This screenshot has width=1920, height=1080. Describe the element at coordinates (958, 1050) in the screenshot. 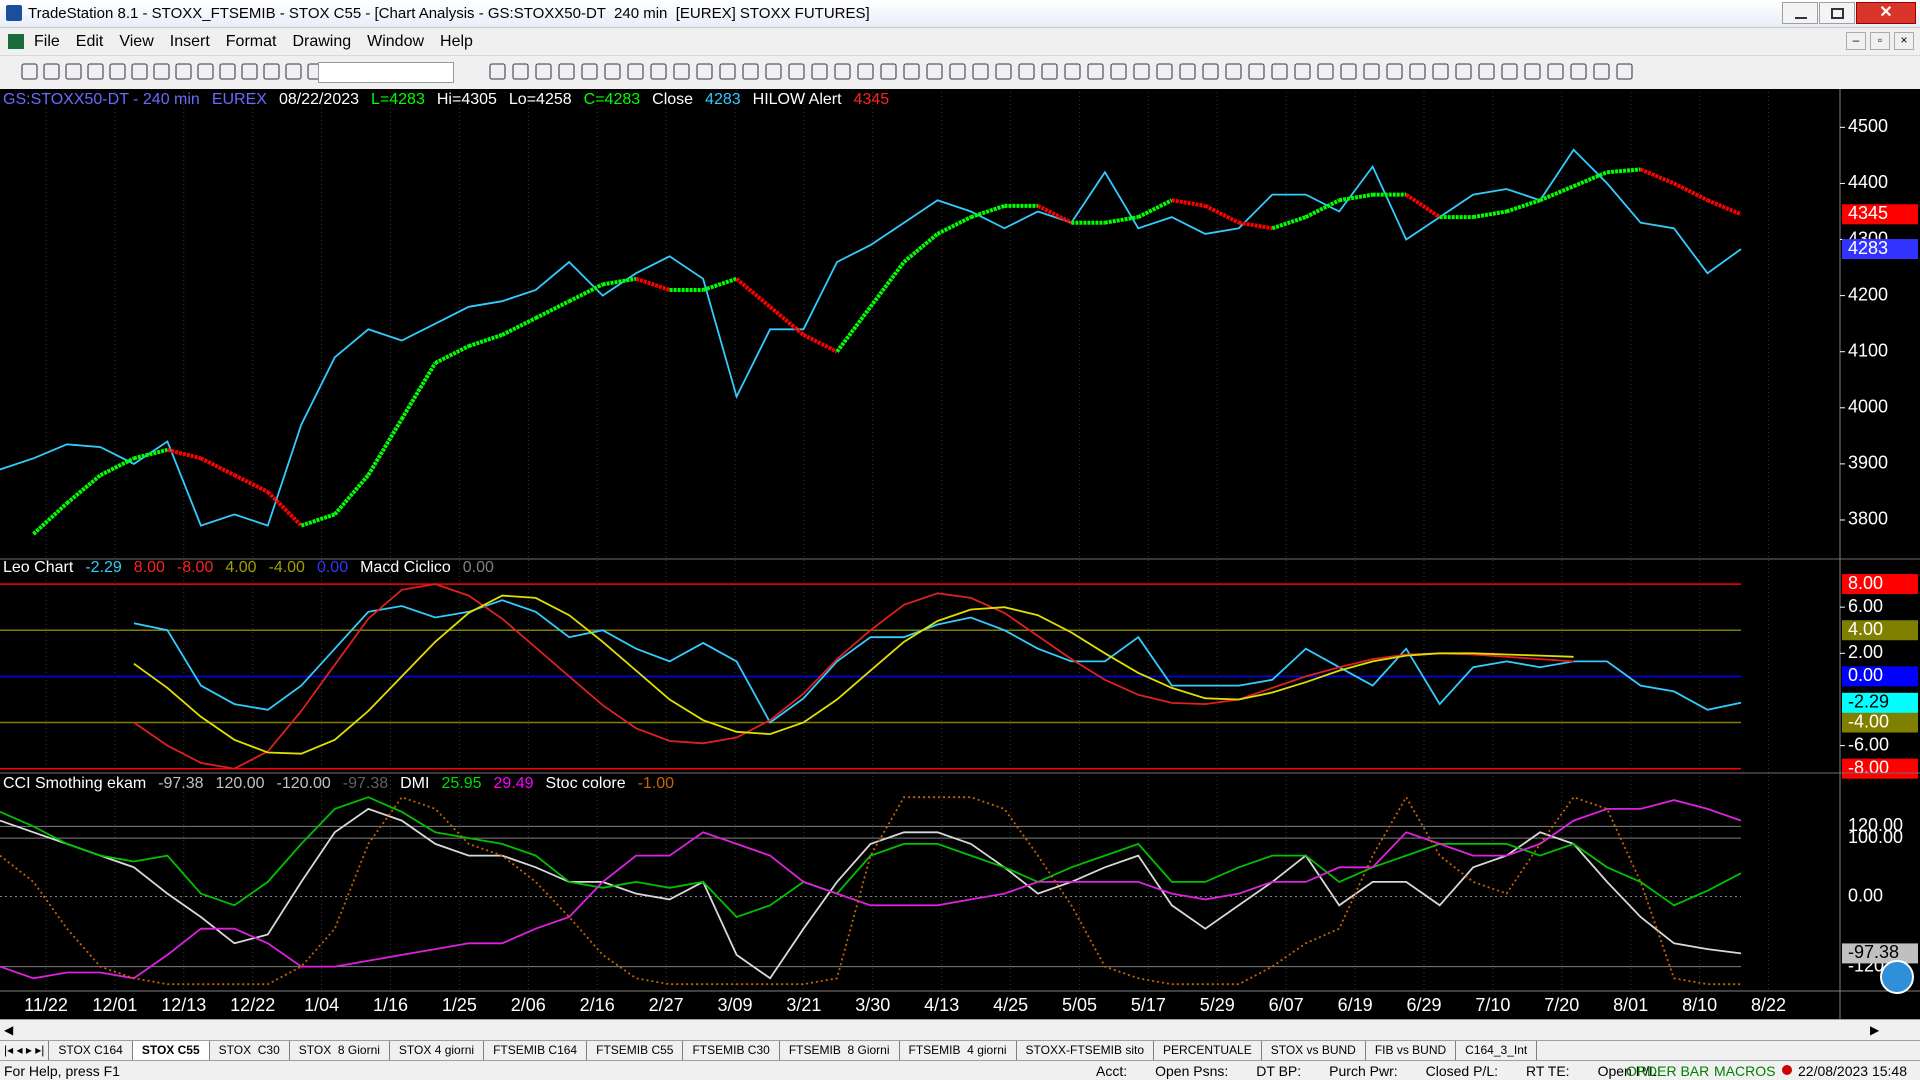

I see `sheet-tab: FTSEMIB 4 giorni` at that location.